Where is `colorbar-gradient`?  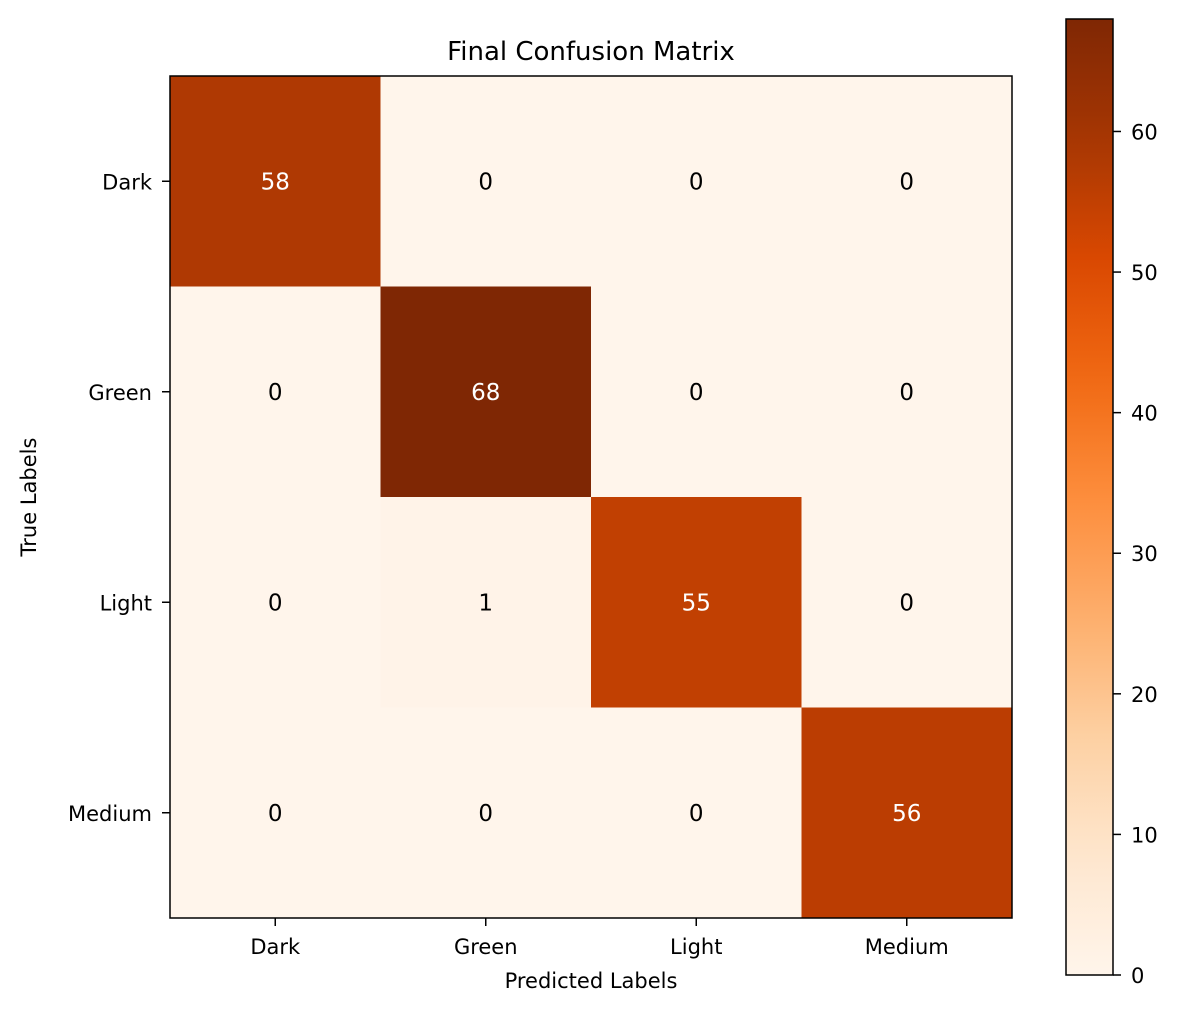
colorbar-gradient is located at coordinates (1089, 497).